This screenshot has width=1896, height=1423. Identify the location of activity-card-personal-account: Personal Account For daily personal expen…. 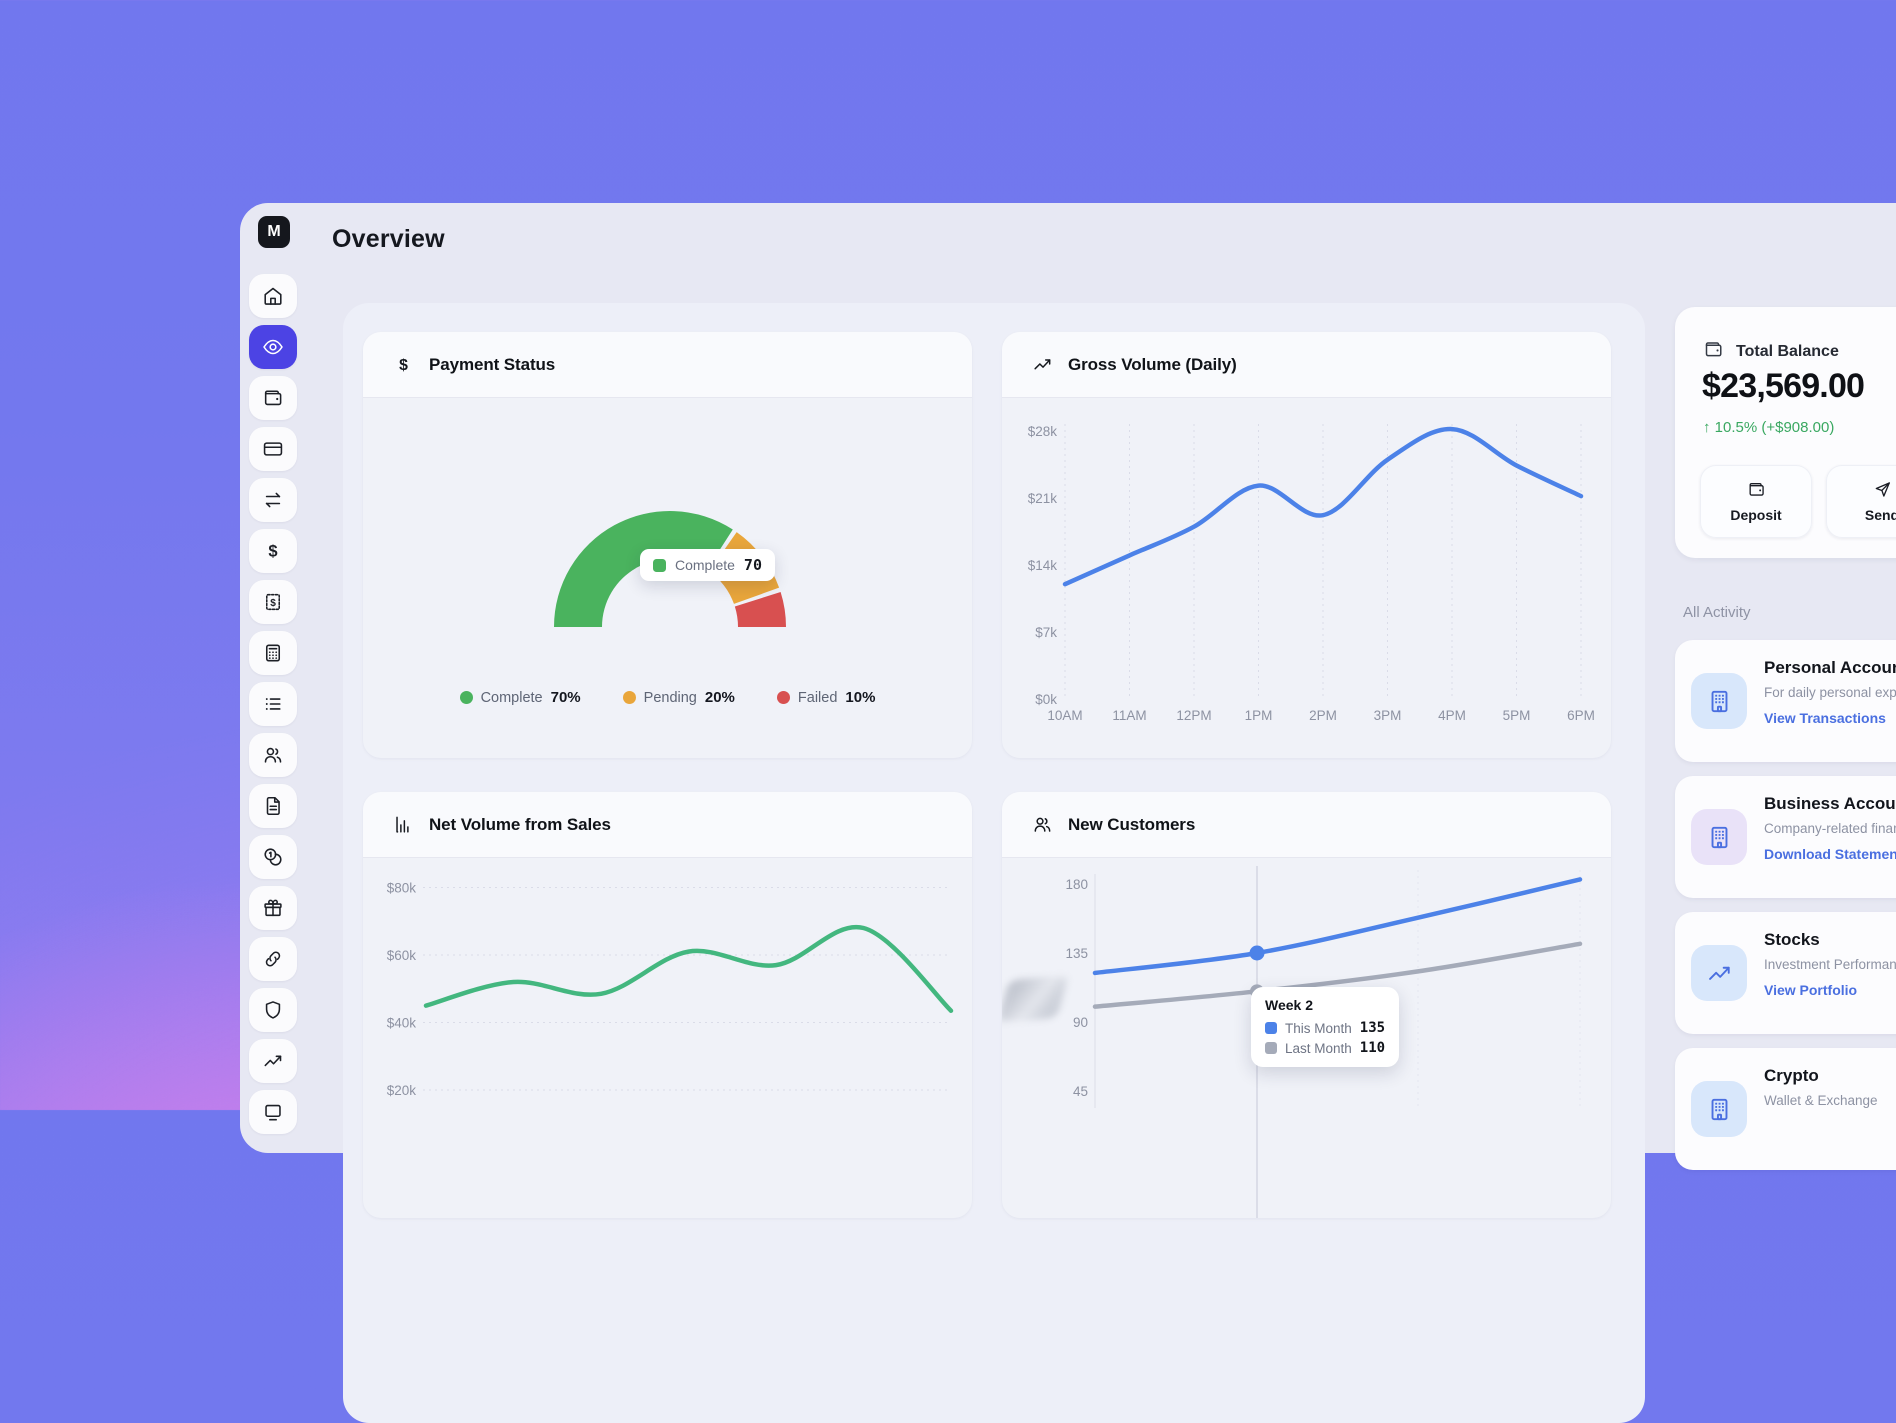
(1785, 701).